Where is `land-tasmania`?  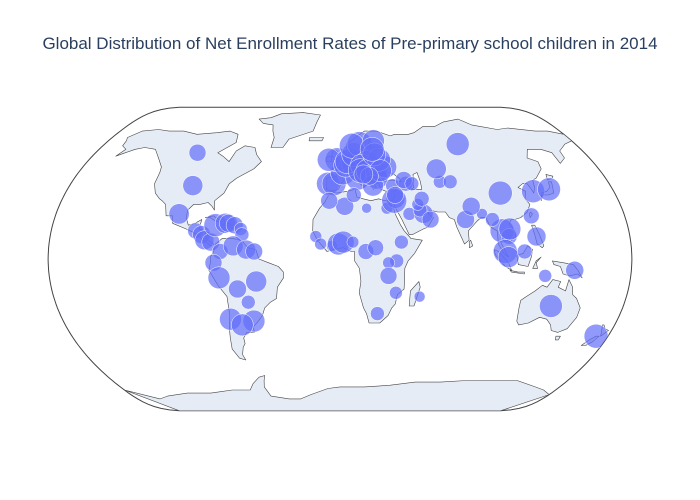 land-tasmania is located at coordinates (558, 338).